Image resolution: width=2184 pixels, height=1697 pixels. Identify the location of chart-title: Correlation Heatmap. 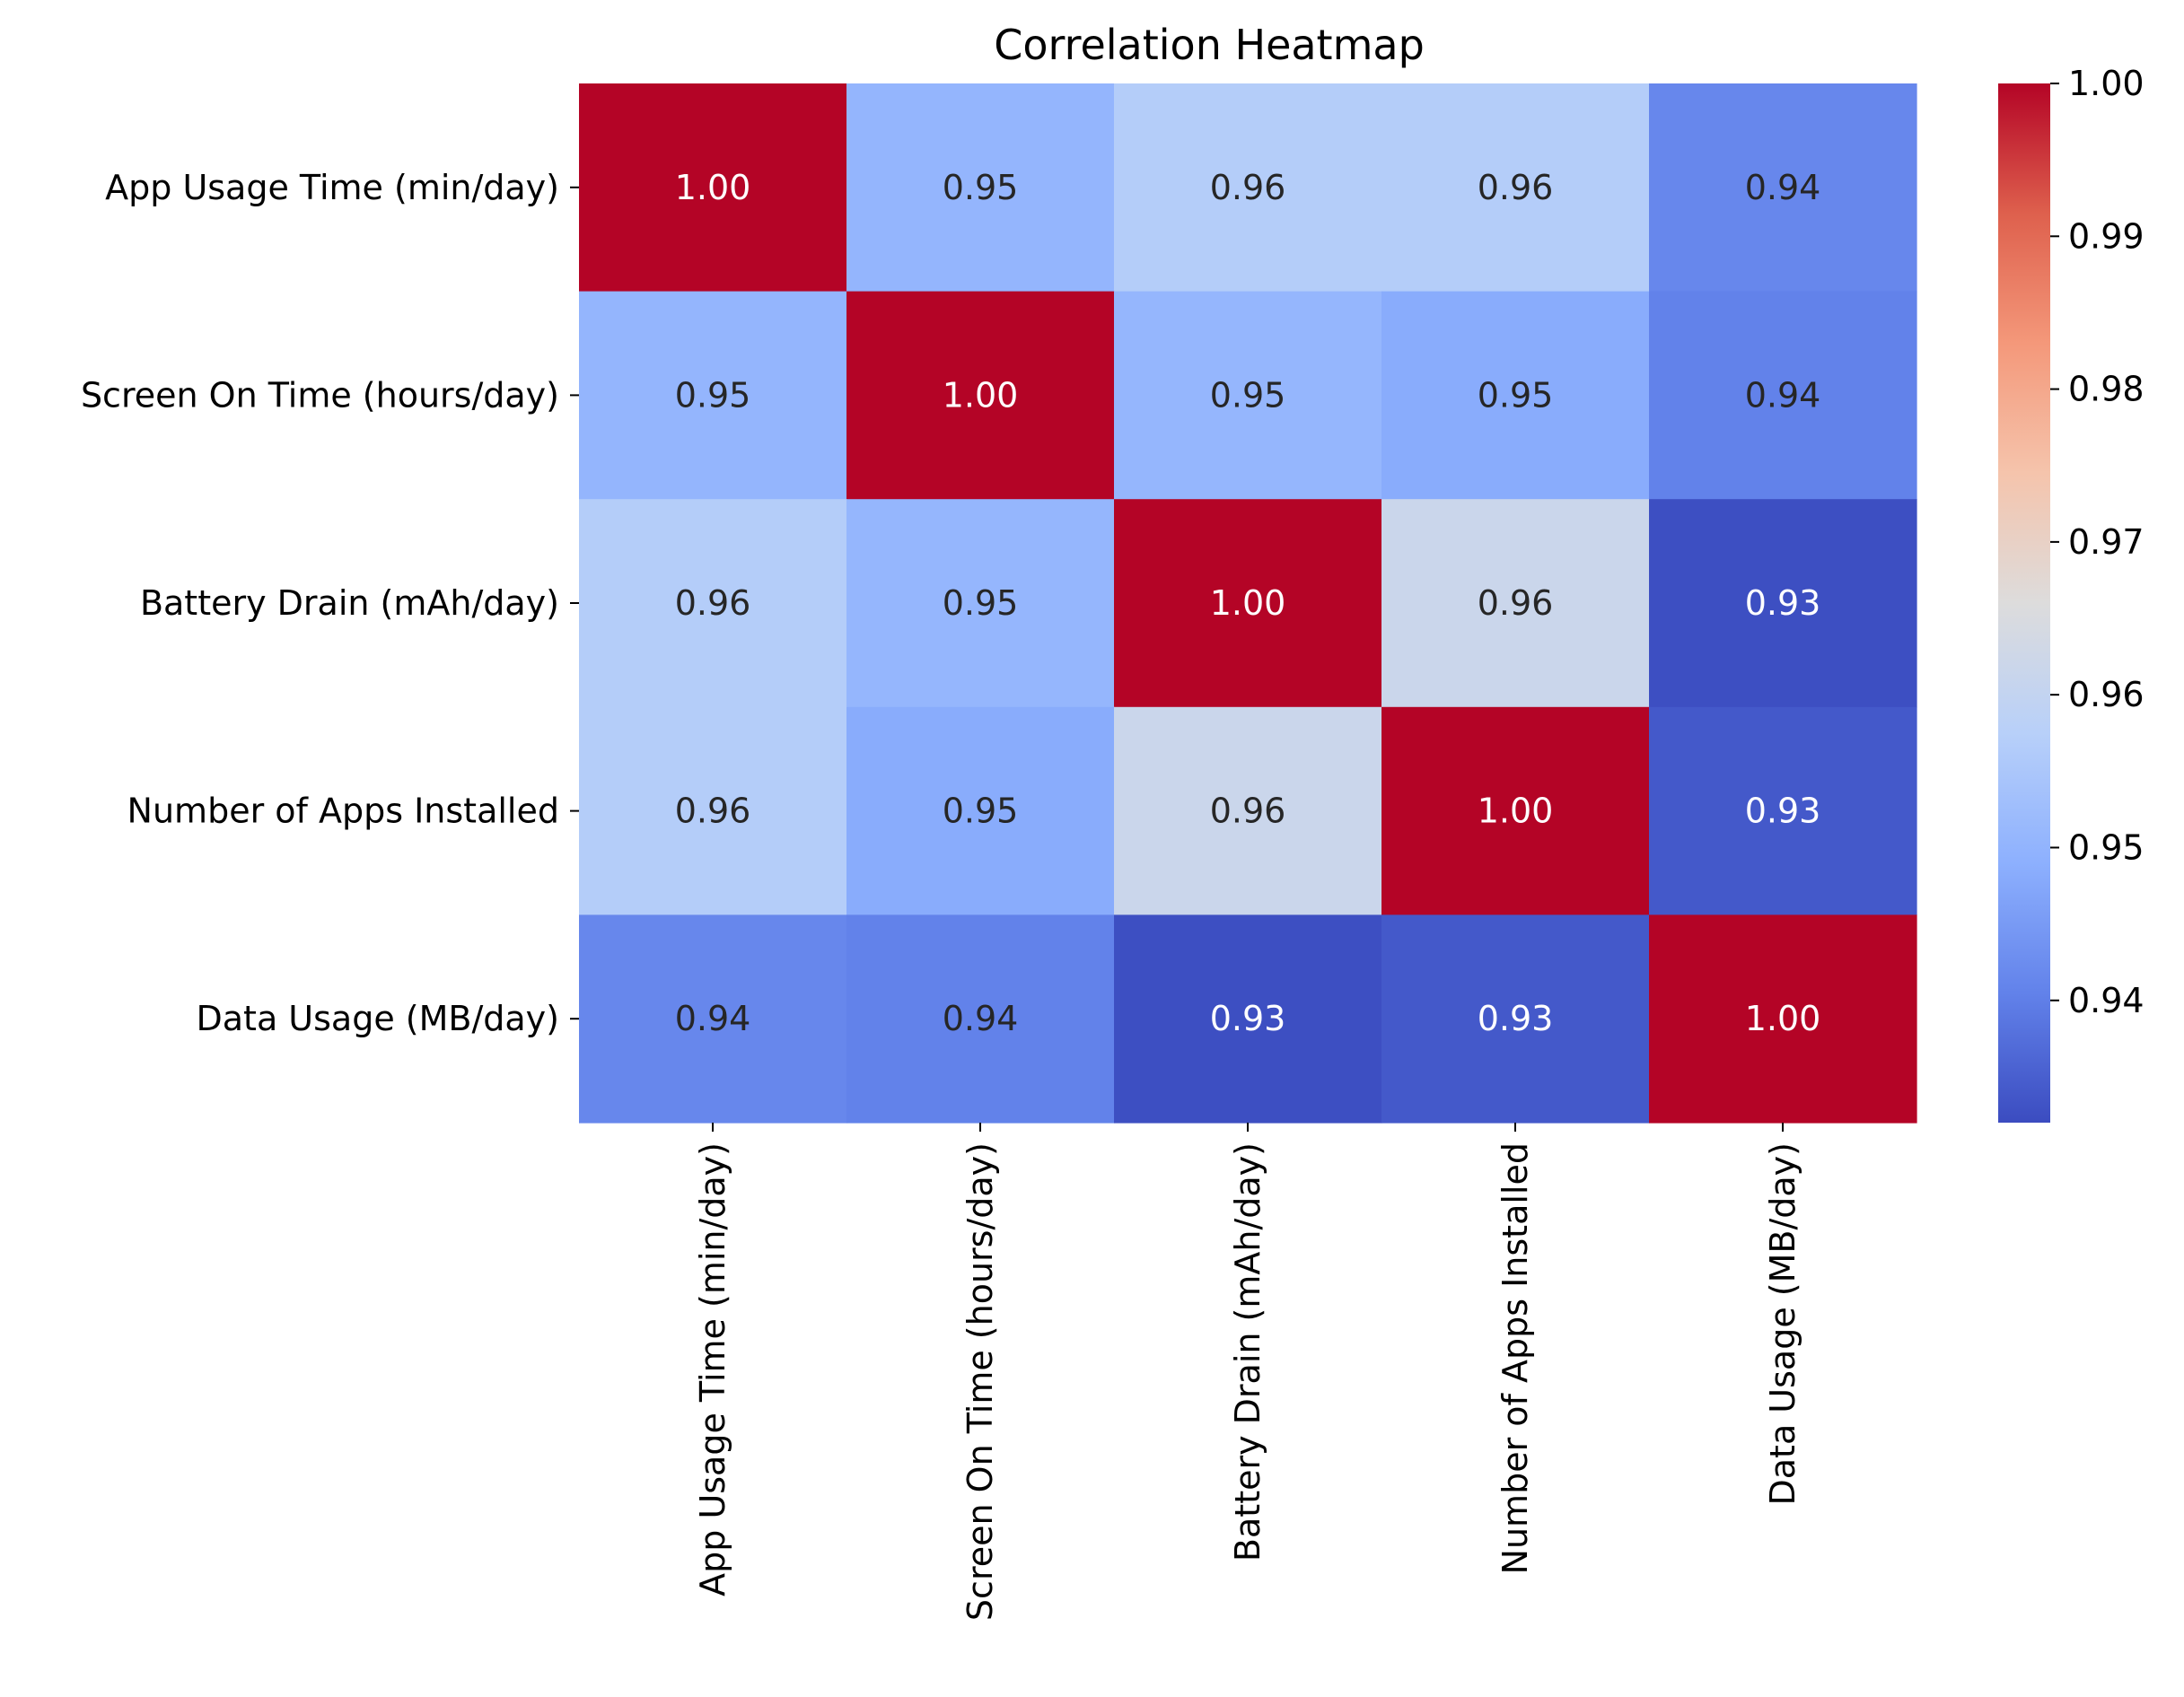
(1210, 45).